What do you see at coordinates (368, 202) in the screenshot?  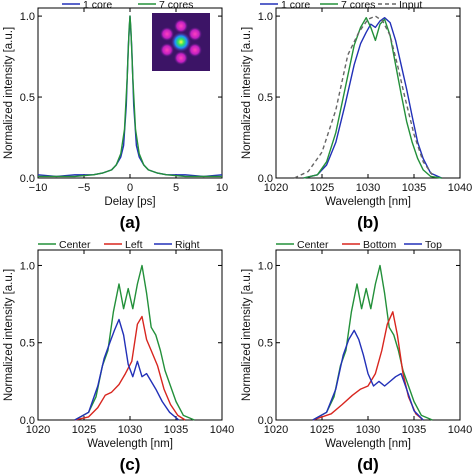 I see `panel-b-xlabel: Wavelength [nm]` at bounding box center [368, 202].